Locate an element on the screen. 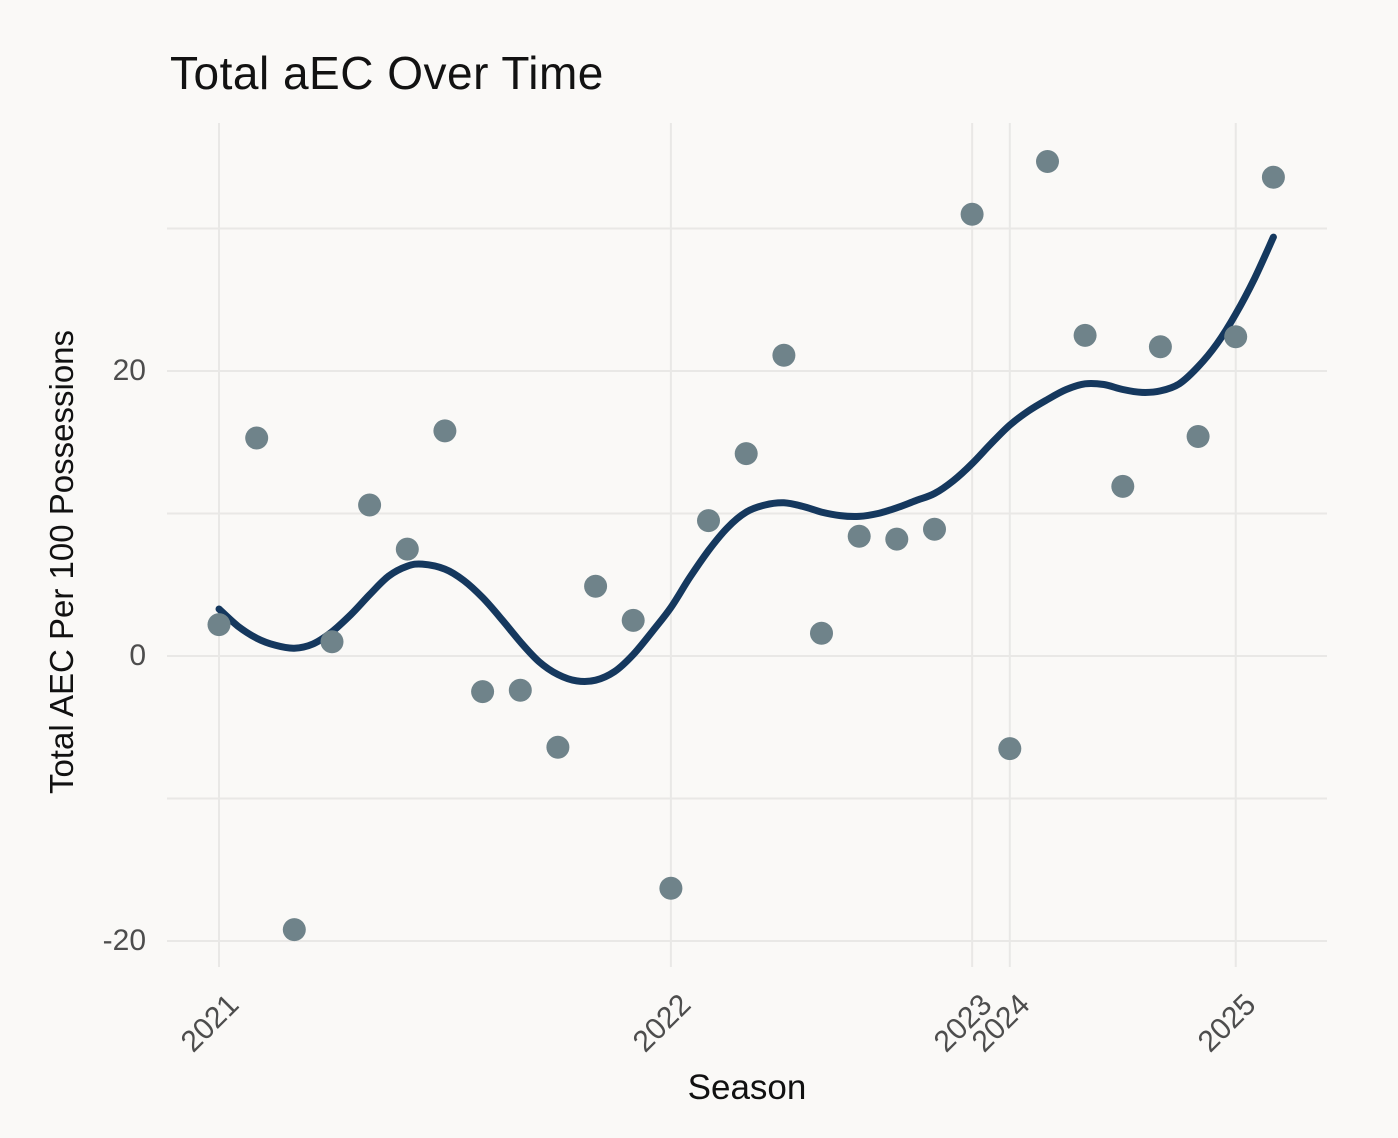 The height and width of the screenshot is (1138, 1398). y-tick-label--20: -20 is located at coordinates (124, 940).